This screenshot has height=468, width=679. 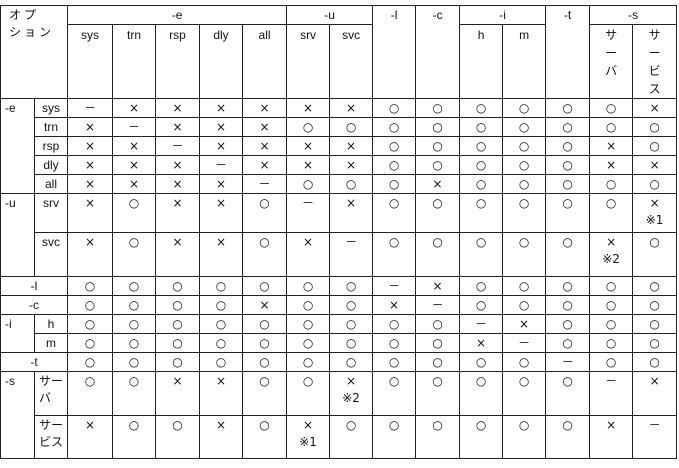 I want to click on table-row: -c ○ ○ ○ ○ × ○ ○ × － ○ ○ ○ ○ ○, so click(x=339, y=305).